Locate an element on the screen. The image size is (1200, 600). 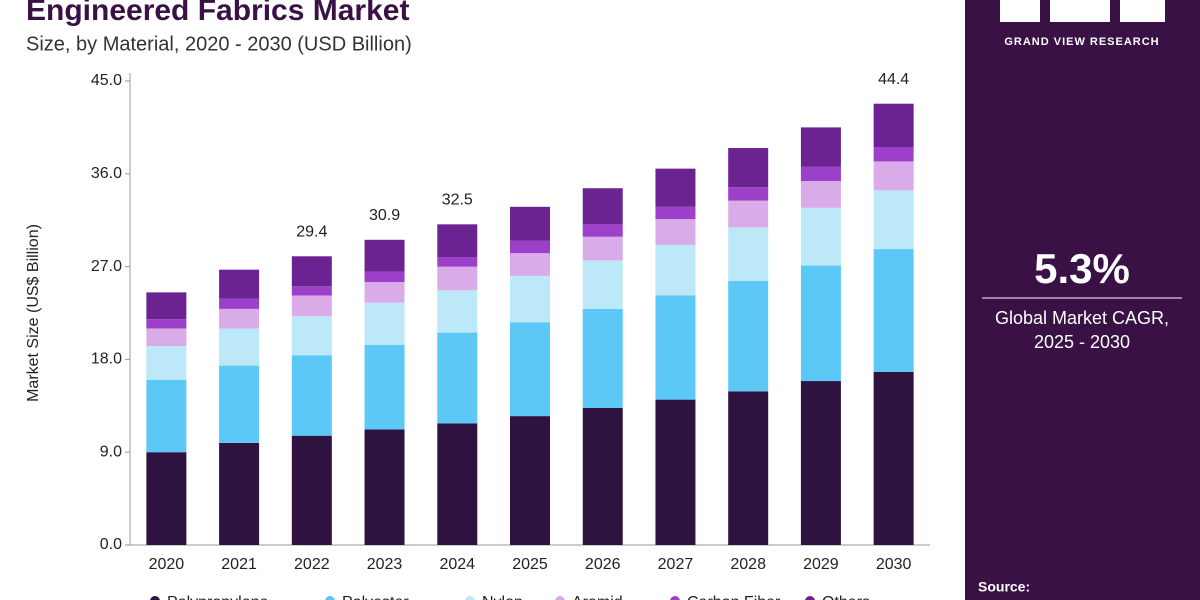
x-tick-label: 2025 is located at coordinates (530, 564).